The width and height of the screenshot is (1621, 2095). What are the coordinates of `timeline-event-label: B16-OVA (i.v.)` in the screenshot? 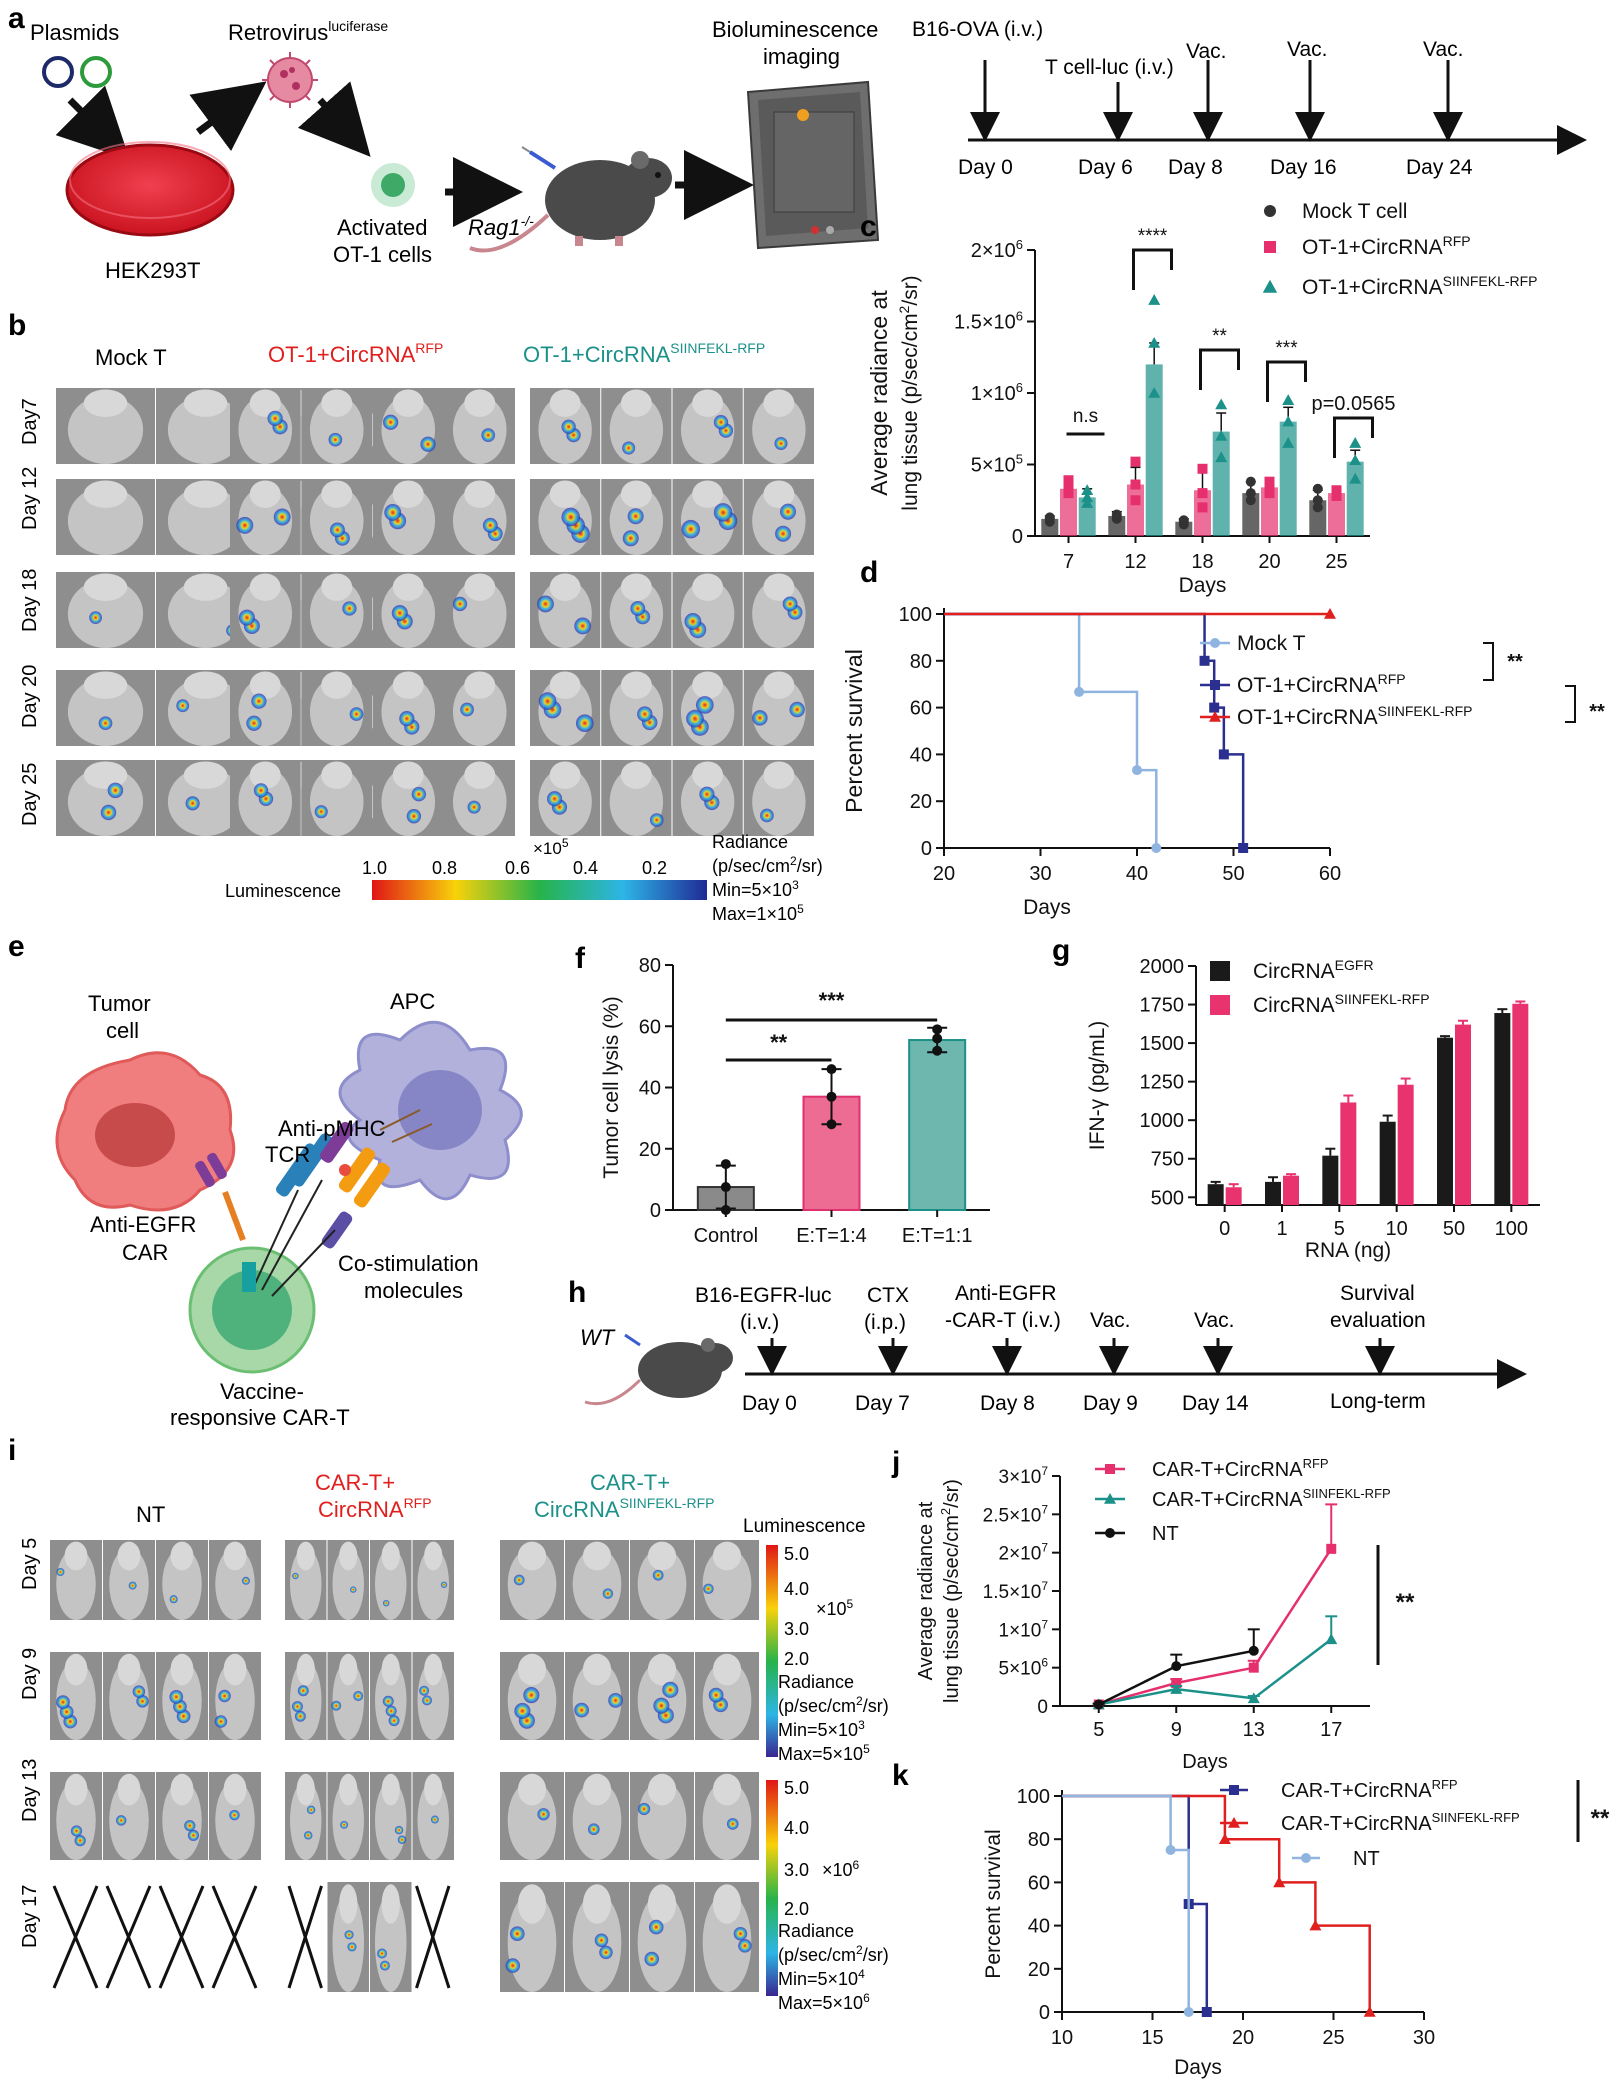 It's located at (977, 29).